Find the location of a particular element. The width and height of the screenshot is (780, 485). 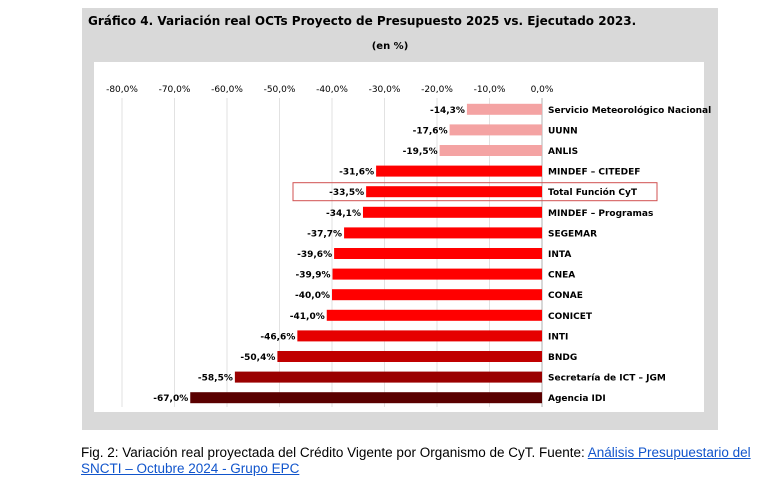

data-label: -37,7% is located at coordinates (324, 234).